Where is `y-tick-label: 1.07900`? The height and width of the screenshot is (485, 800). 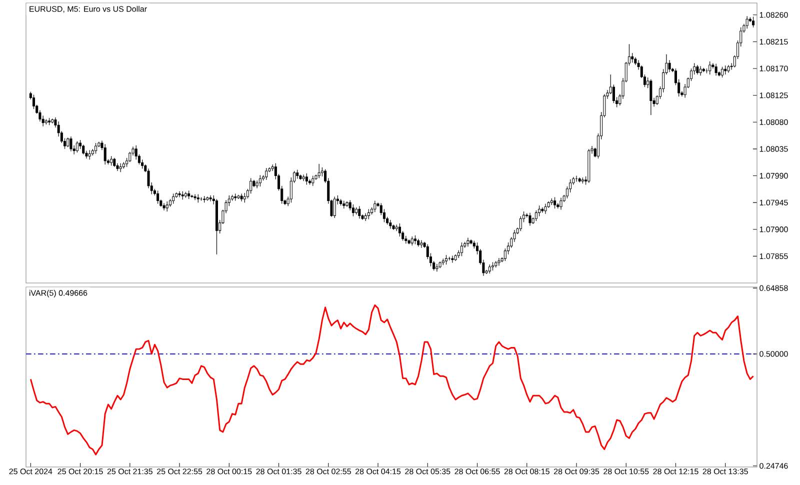 y-tick-label: 1.07900 is located at coordinates (774, 229).